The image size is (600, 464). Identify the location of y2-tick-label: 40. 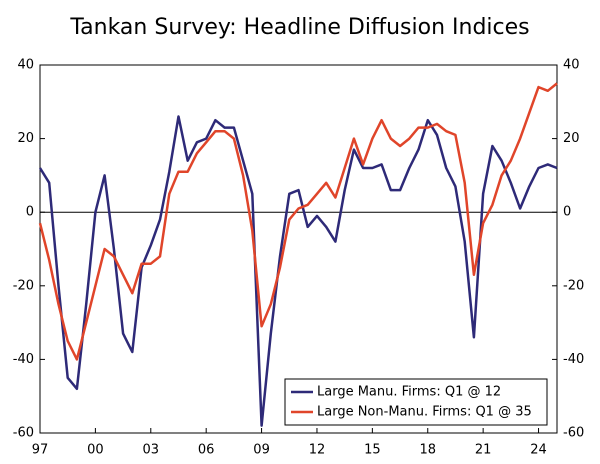
(571, 65).